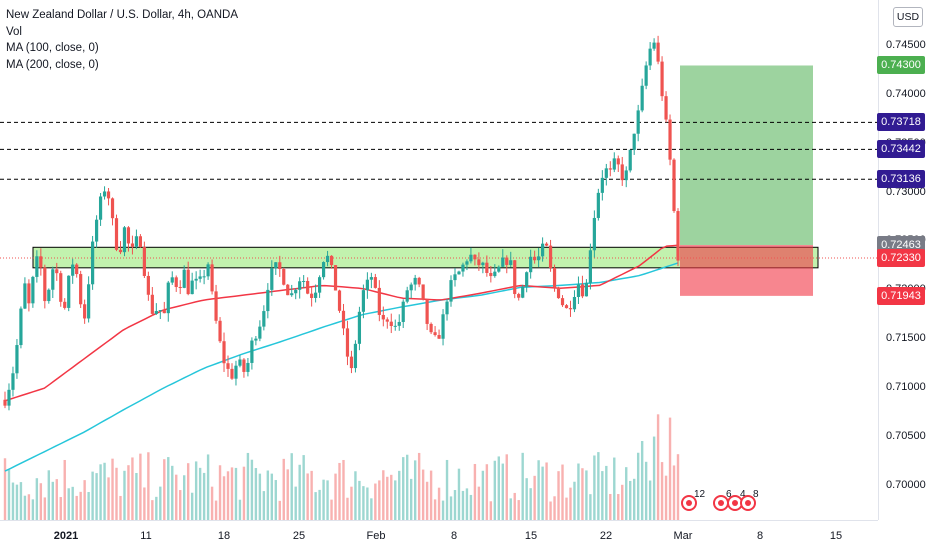 The width and height of the screenshot is (932, 550). I want to click on price-tick-label: 0.73000, so click(906, 191).